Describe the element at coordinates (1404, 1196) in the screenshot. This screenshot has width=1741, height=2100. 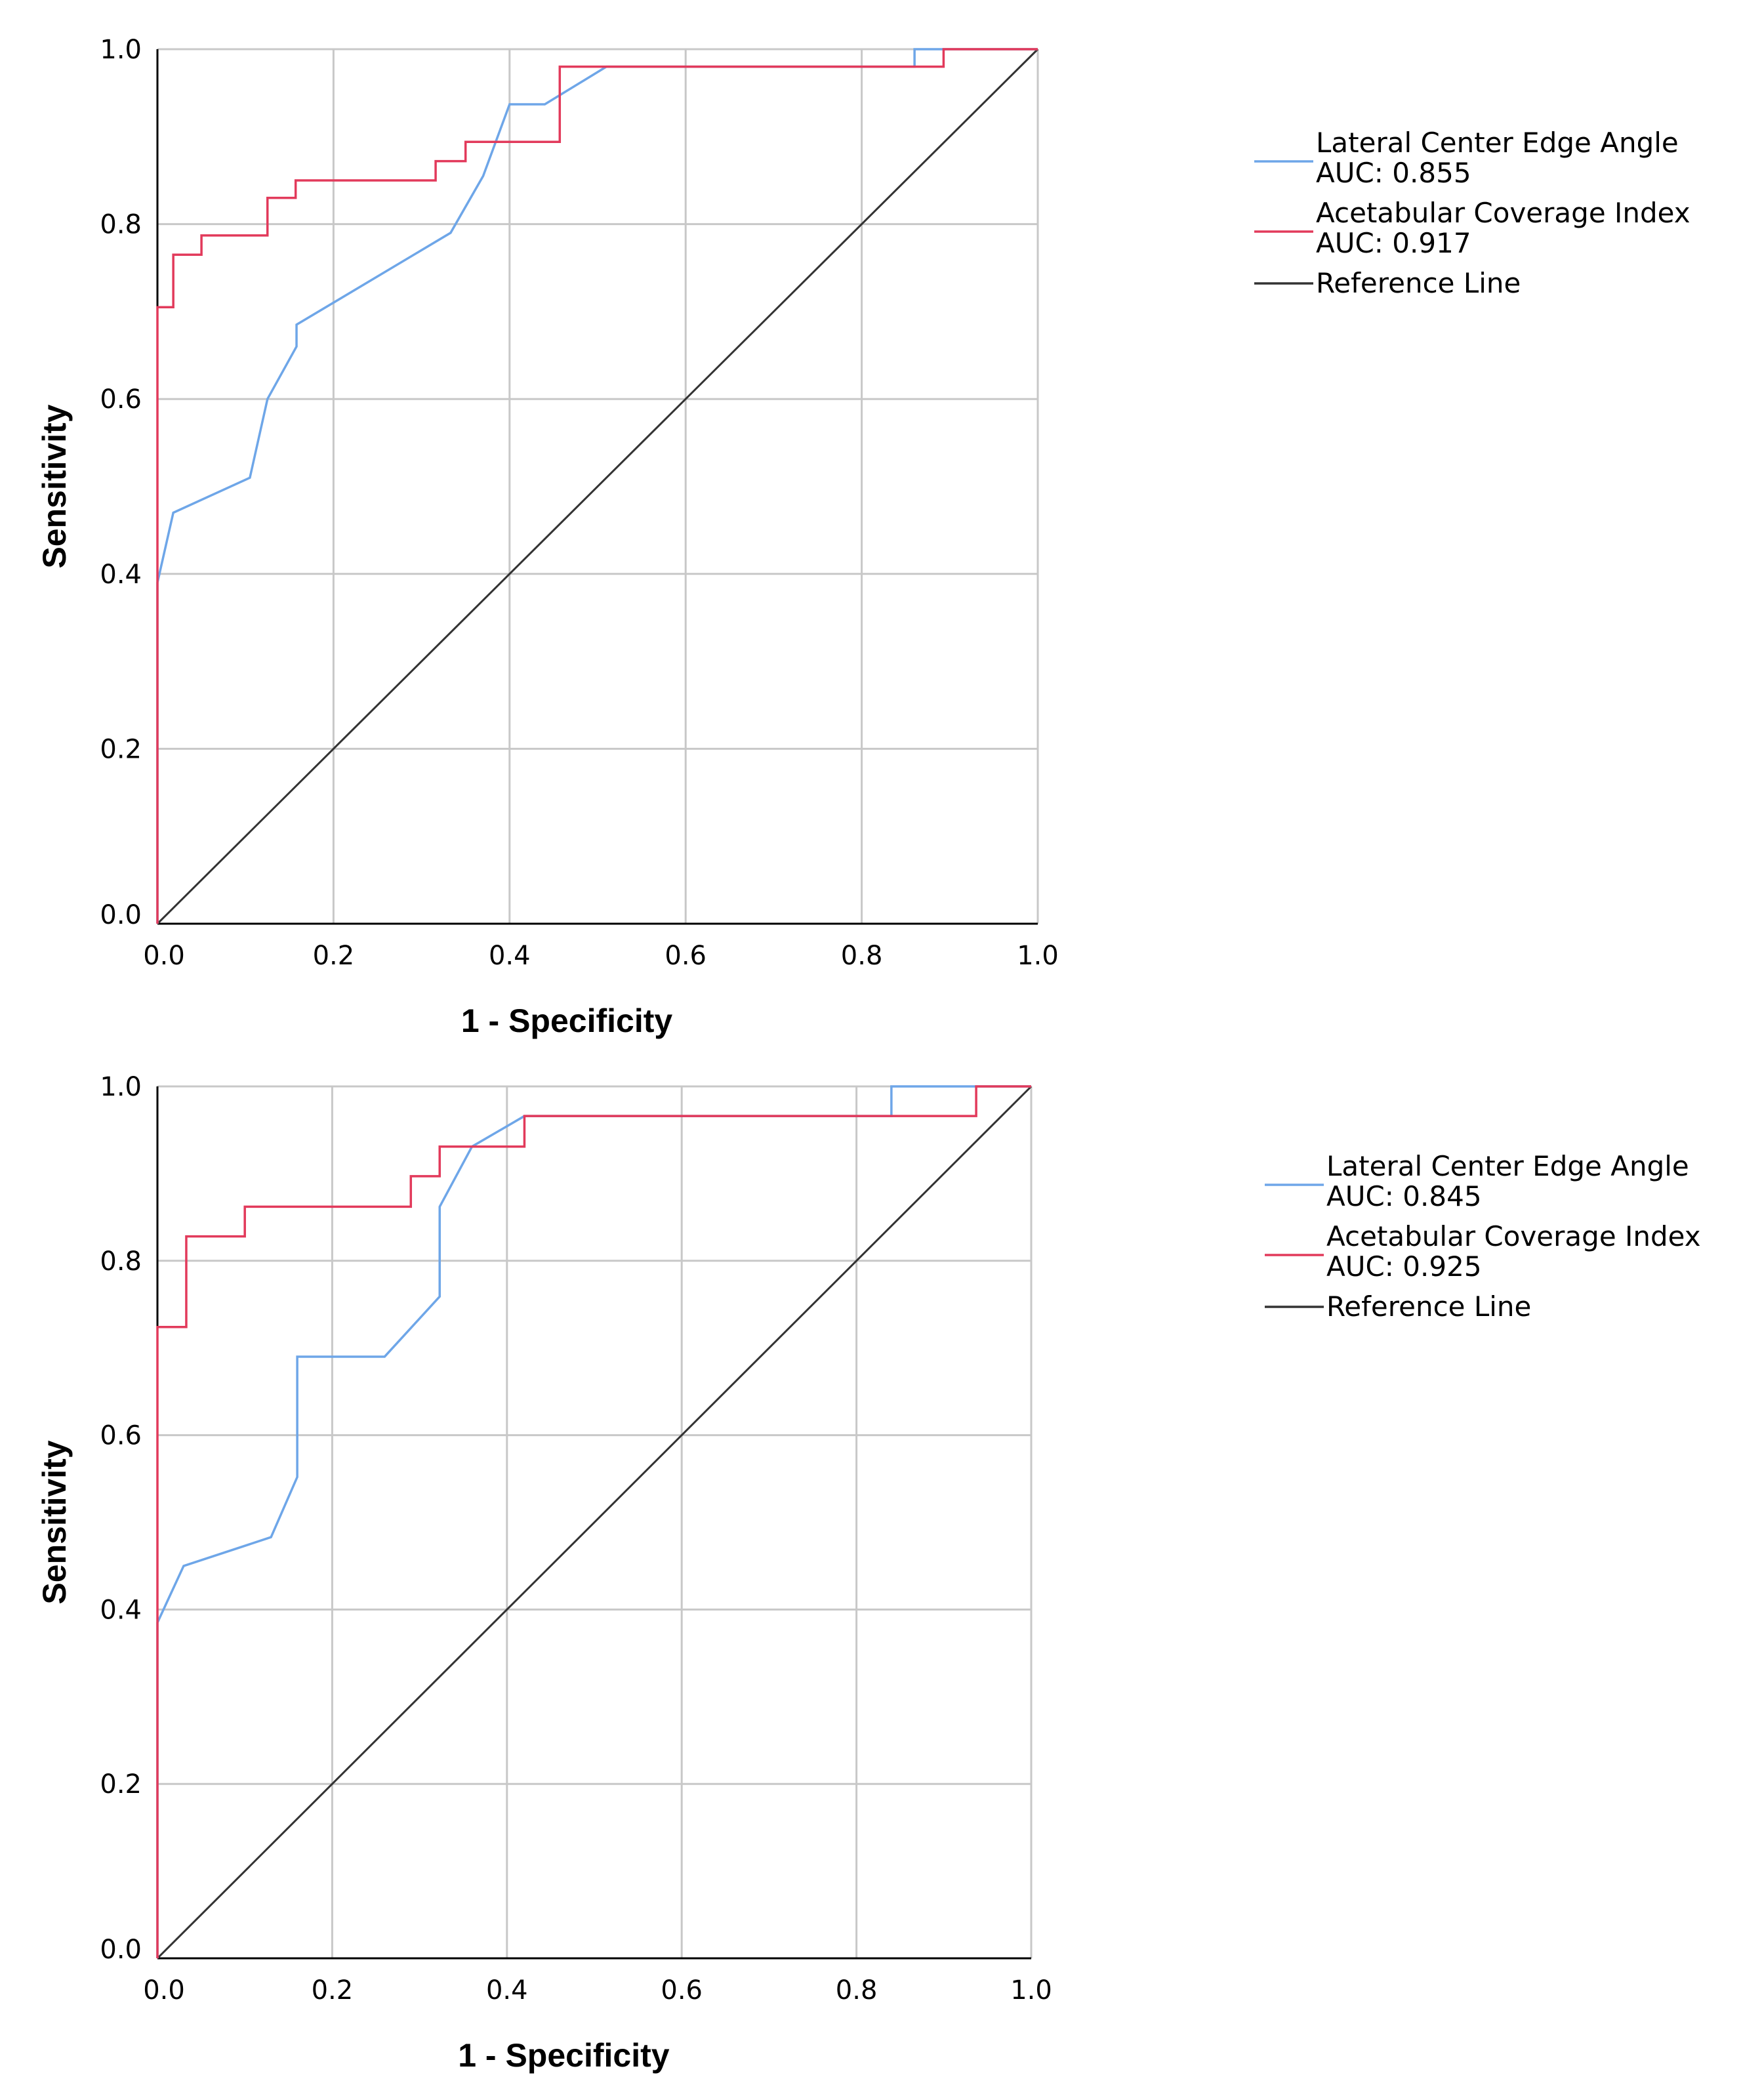
I see `legend-auc-lateral-center-edge-angle: AUC: 0.845` at that location.